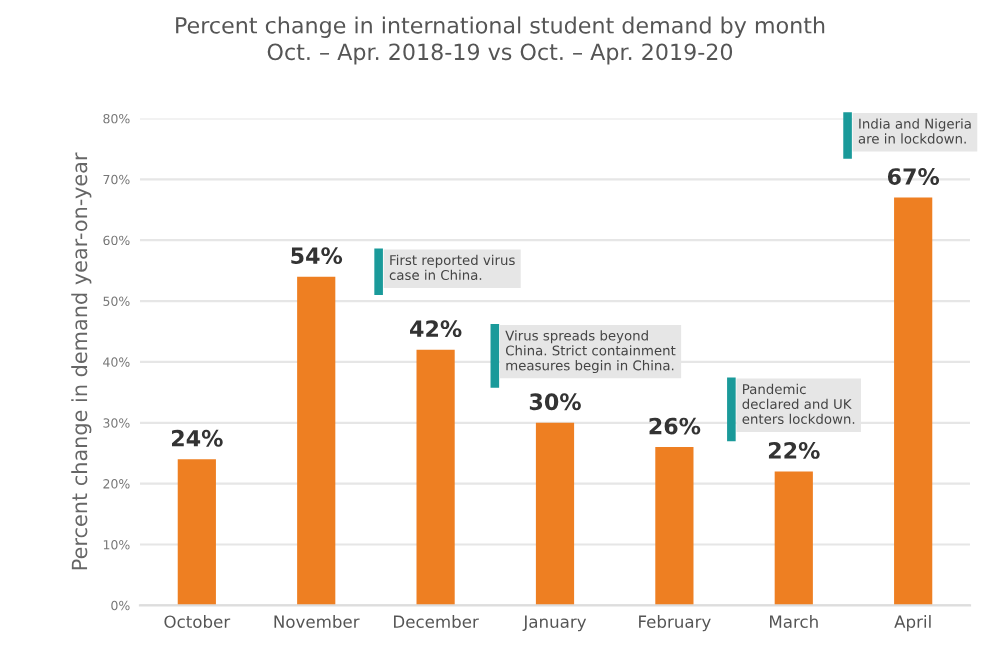  What do you see at coordinates (197, 621) in the screenshot?
I see `x-tick-label: October` at bounding box center [197, 621].